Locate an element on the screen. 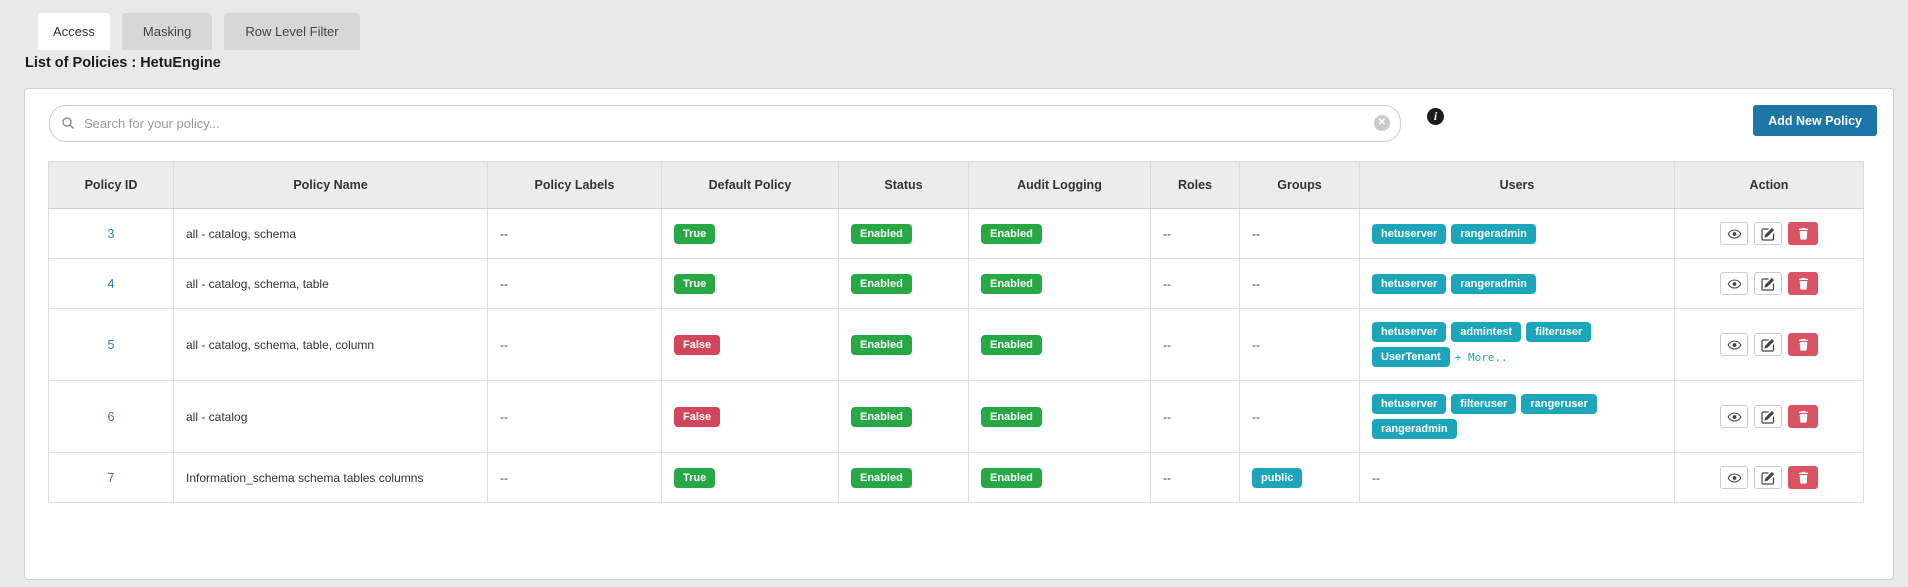 The image size is (1908, 587). cell-policy-name: all - catalog, schema is located at coordinates (330, 233).